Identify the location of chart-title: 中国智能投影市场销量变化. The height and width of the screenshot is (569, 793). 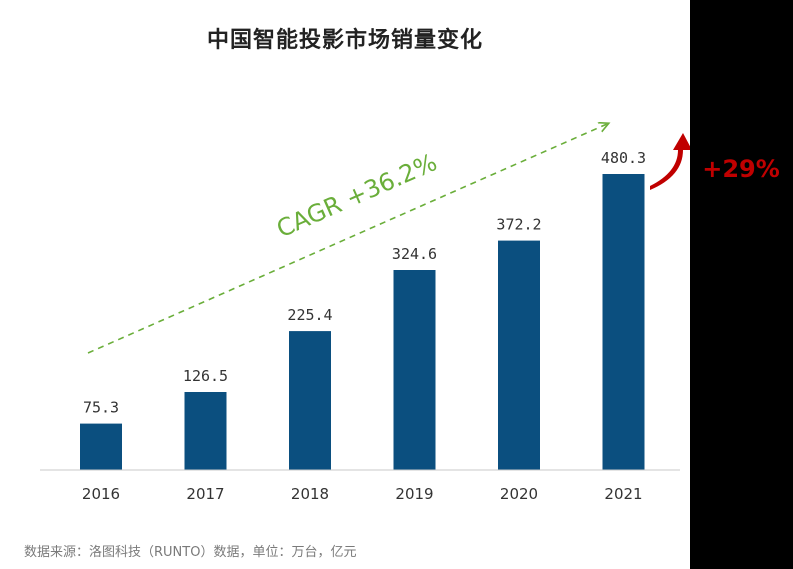
(344, 40).